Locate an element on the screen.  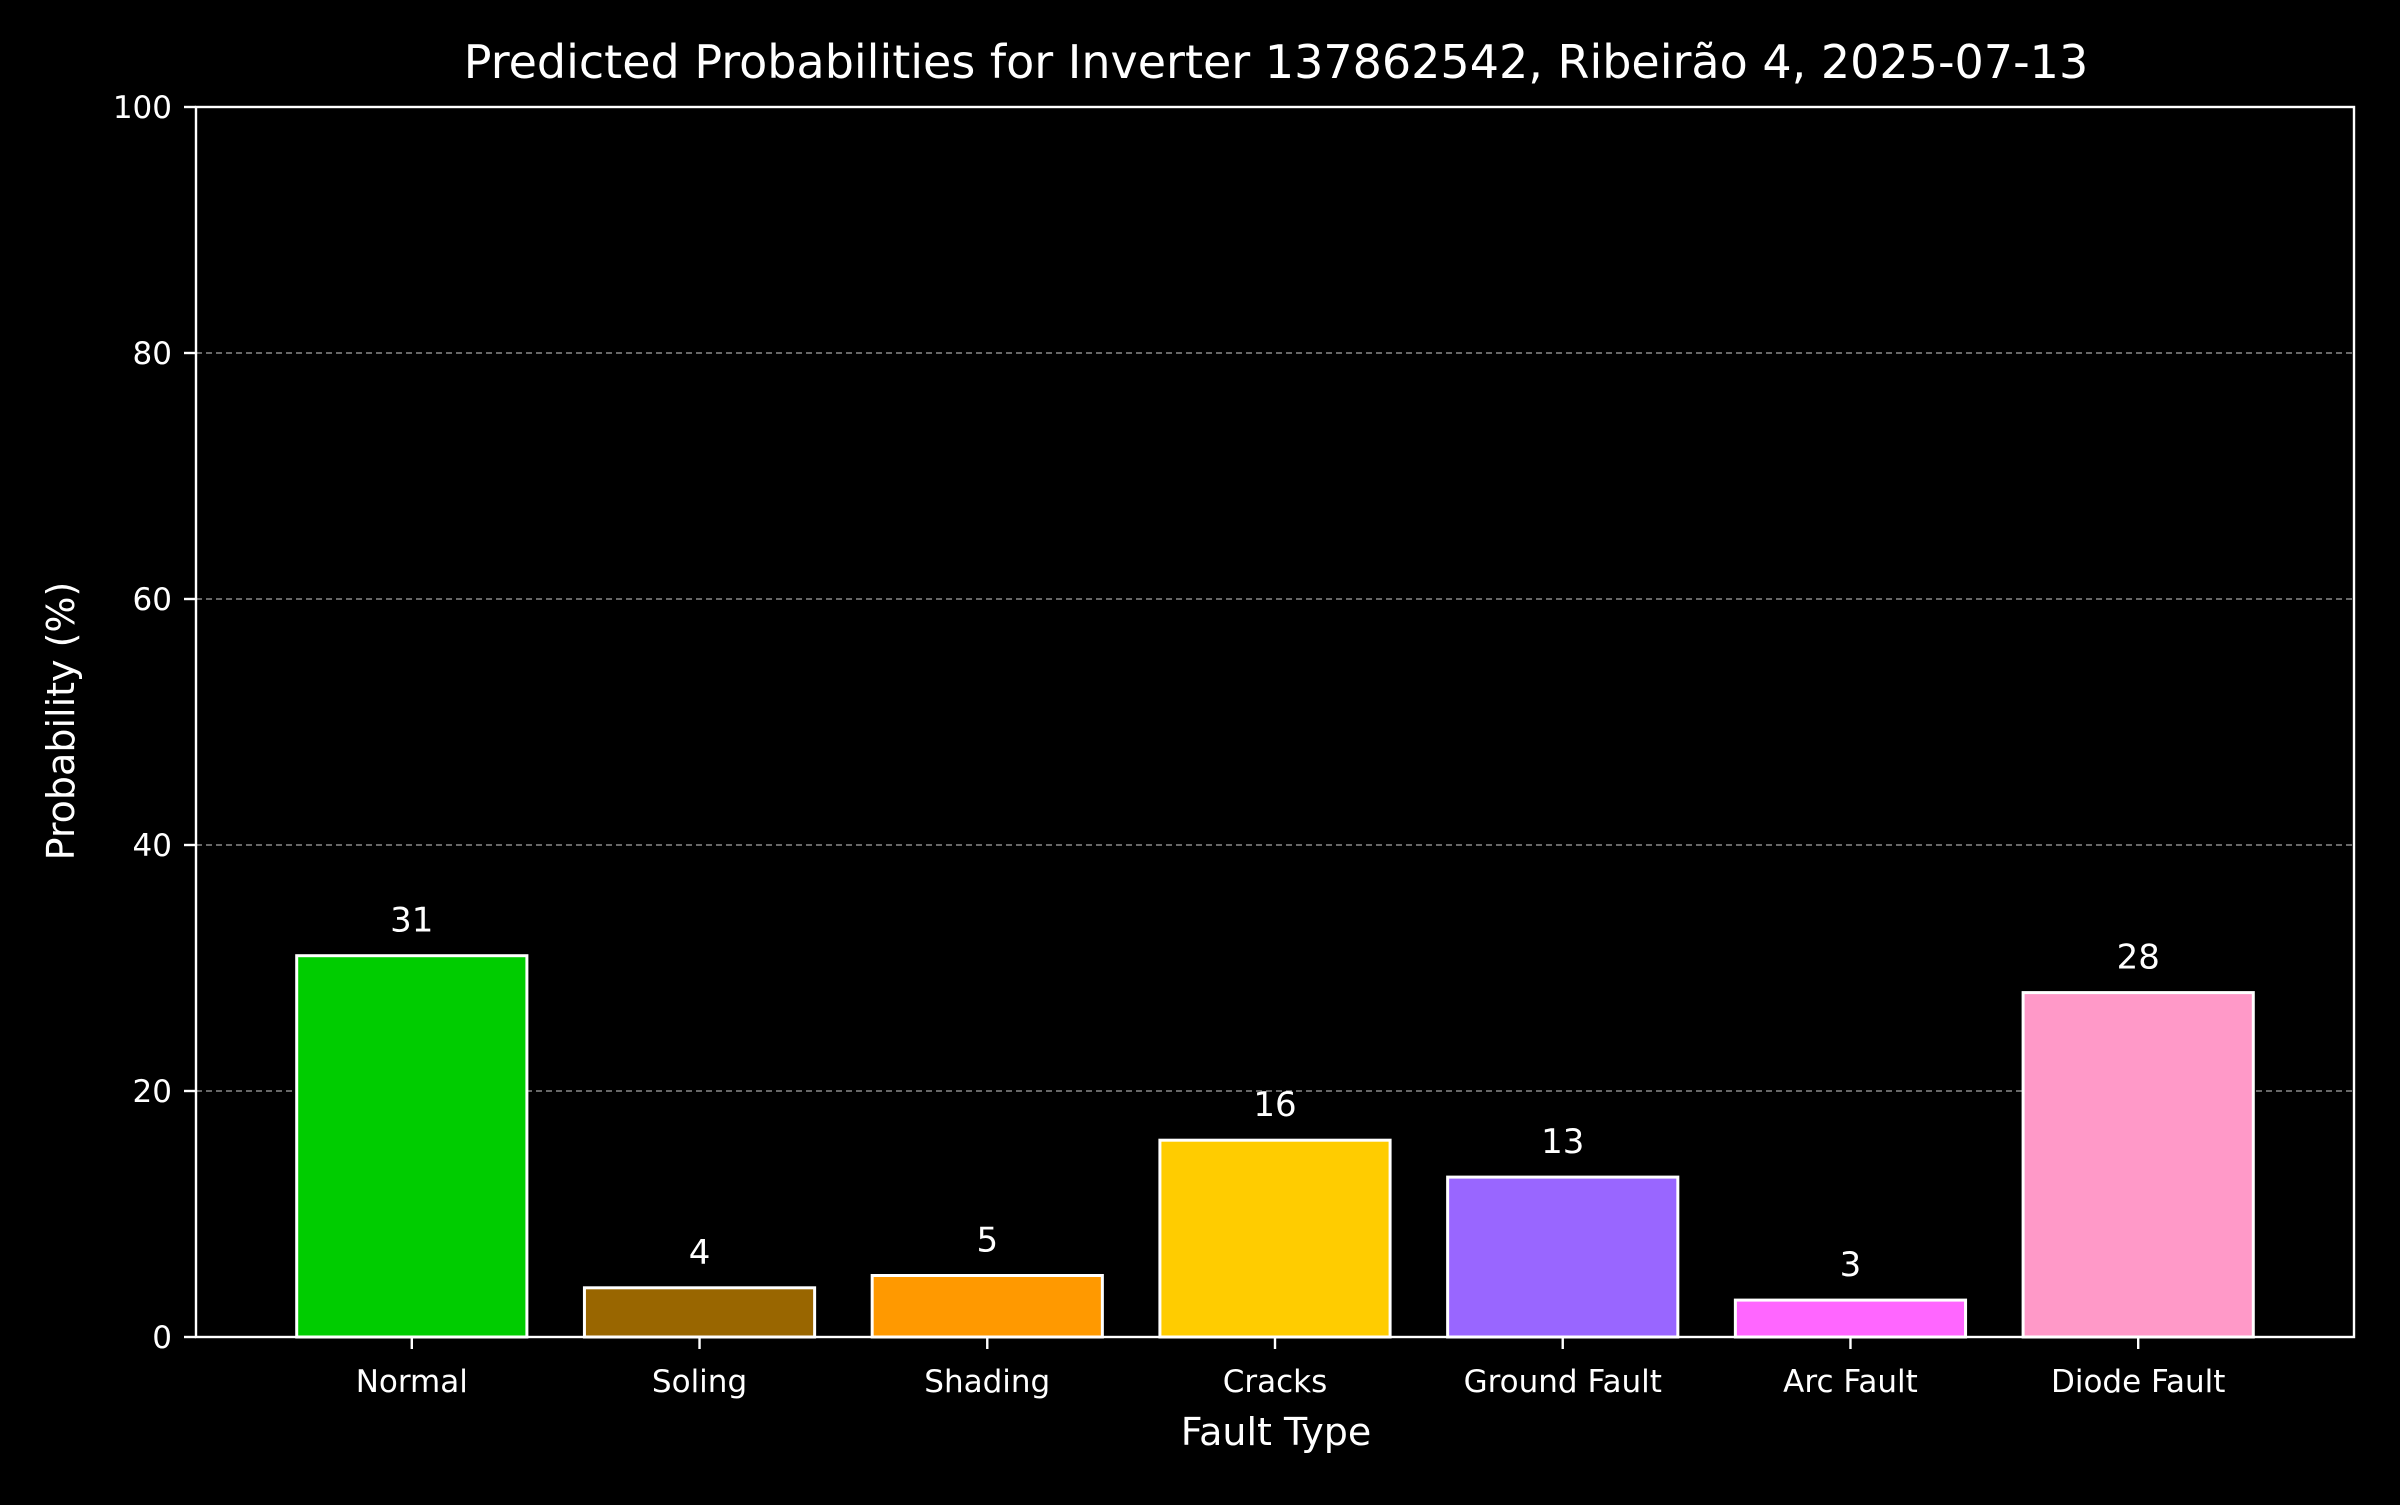
y-axis-label: Probability (%) is located at coordinates (61, 721).